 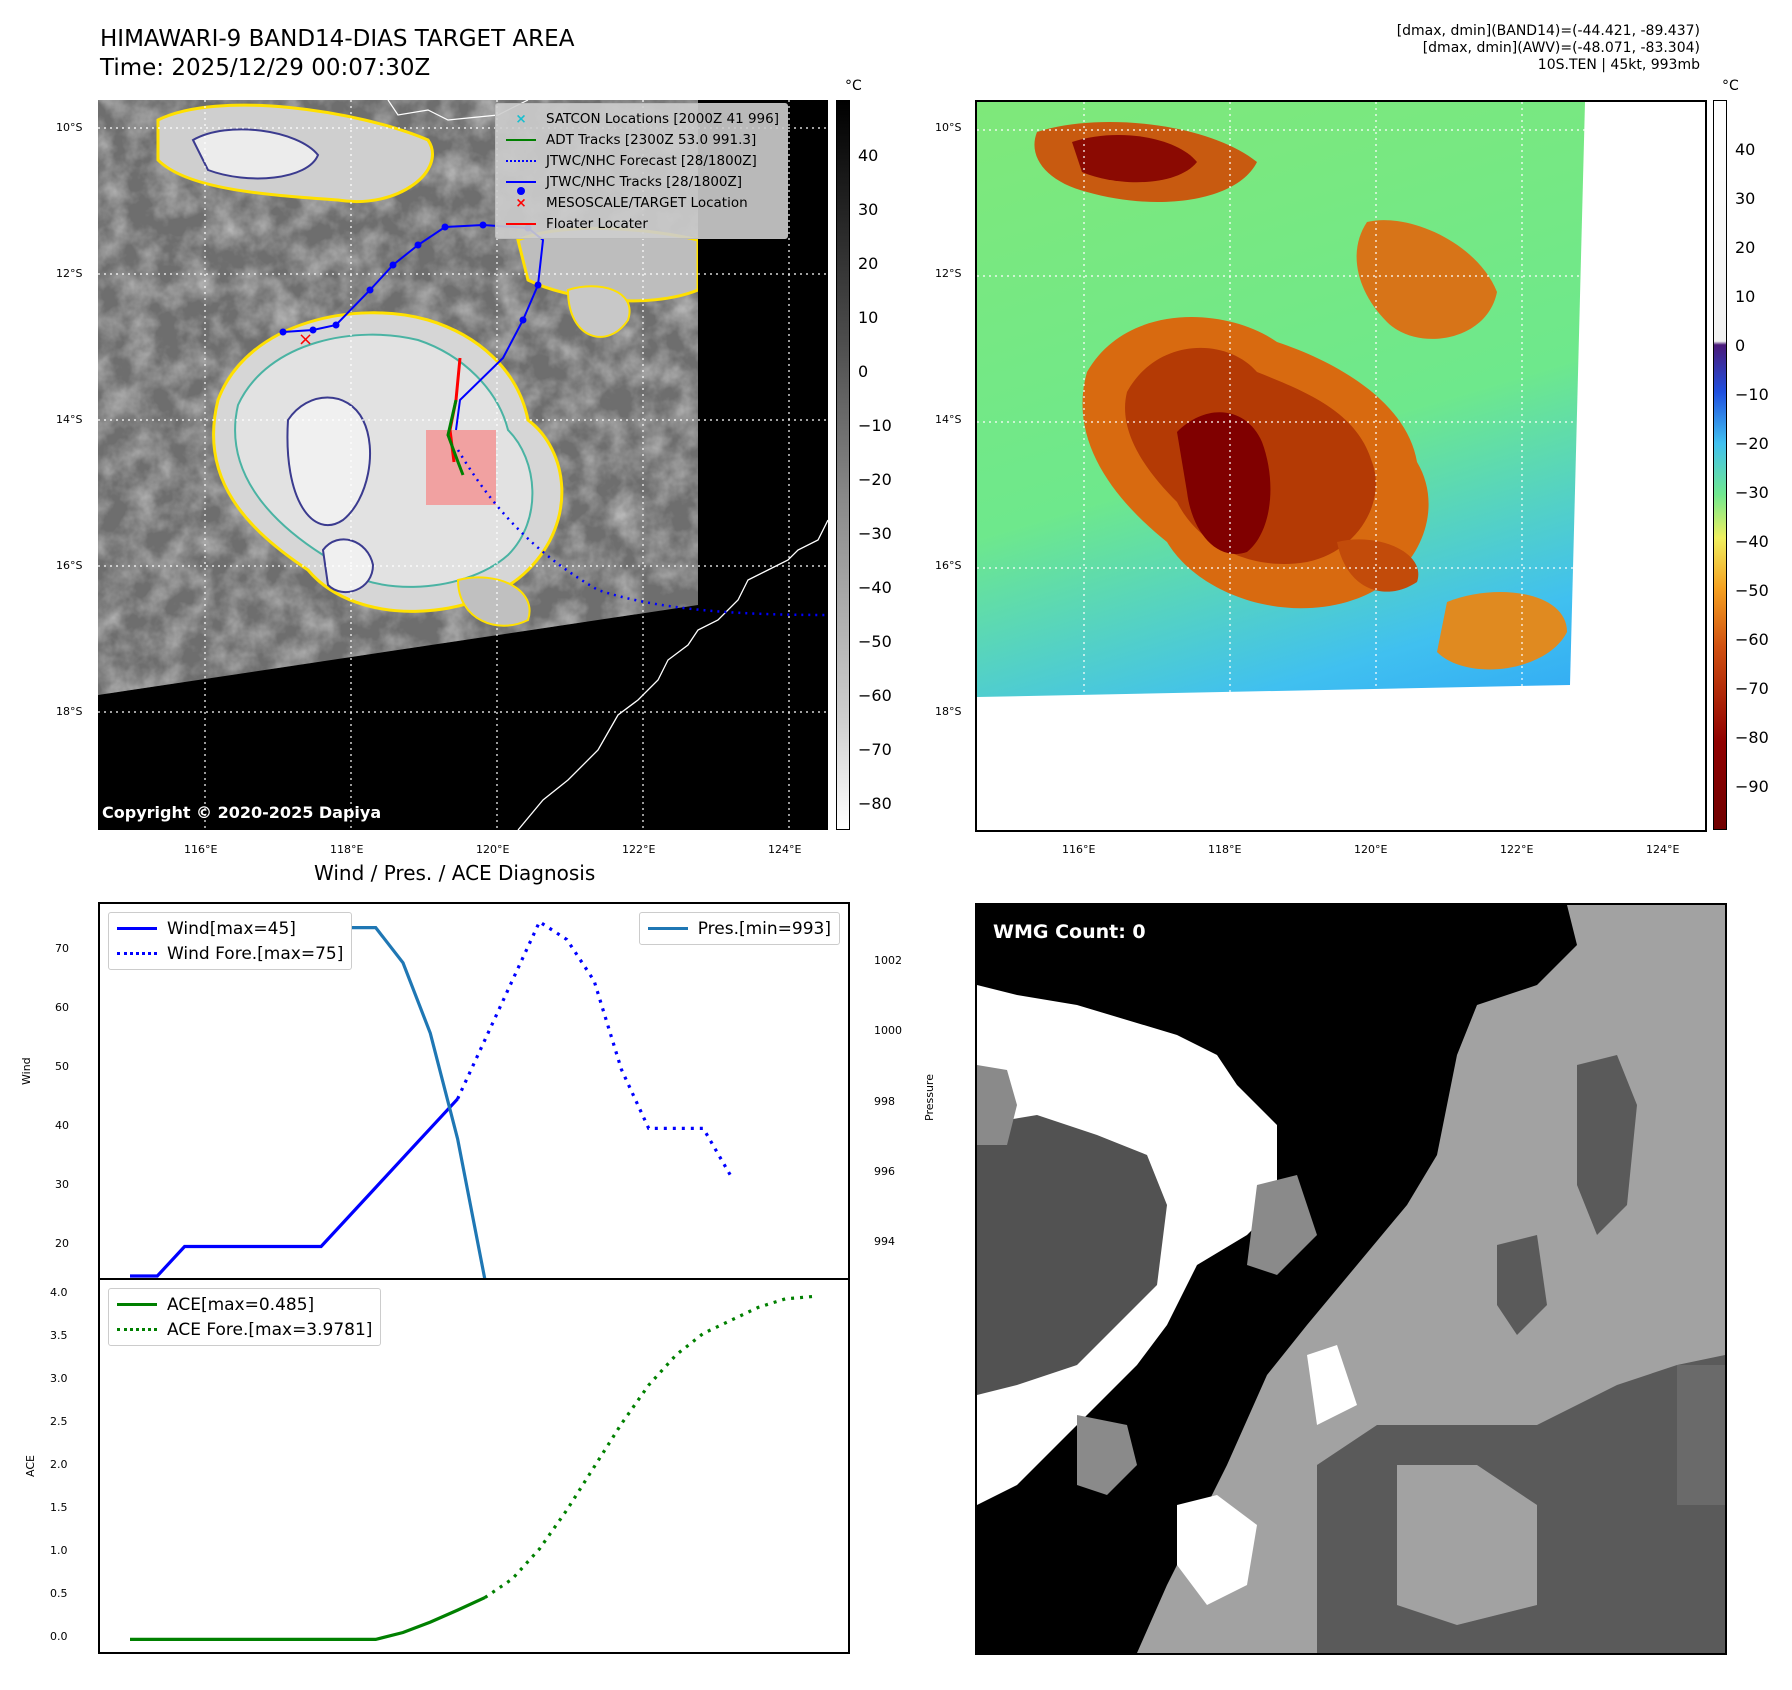 I want to click on awv-colorbar-unit: °C, so click(x=1730, y=86).